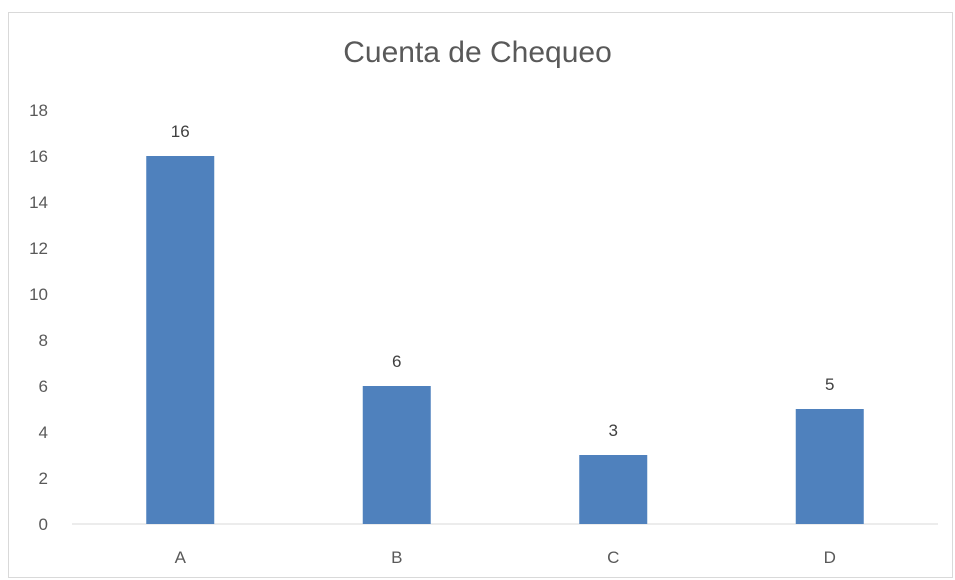 The width and height of the screenshot is (955, 580). What do you see at coordinates (38, 110) in the screenshot?
I see `y-tick-label: 18` at bounding box center [38, 110].